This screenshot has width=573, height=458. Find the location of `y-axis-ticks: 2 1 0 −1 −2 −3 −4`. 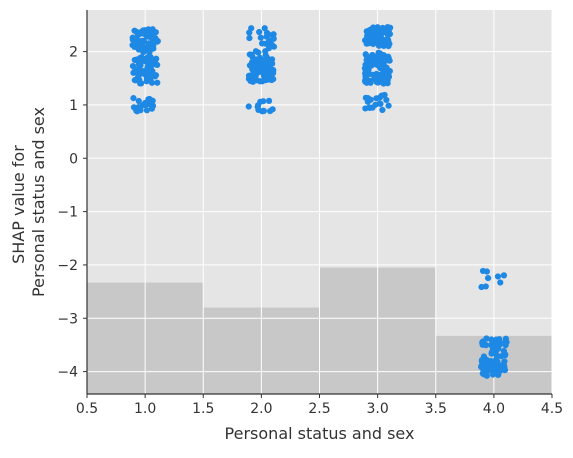

y-axis-ticks: 2 1 0 −1 −2 −3 −4 is located at coordinates (72, 213).